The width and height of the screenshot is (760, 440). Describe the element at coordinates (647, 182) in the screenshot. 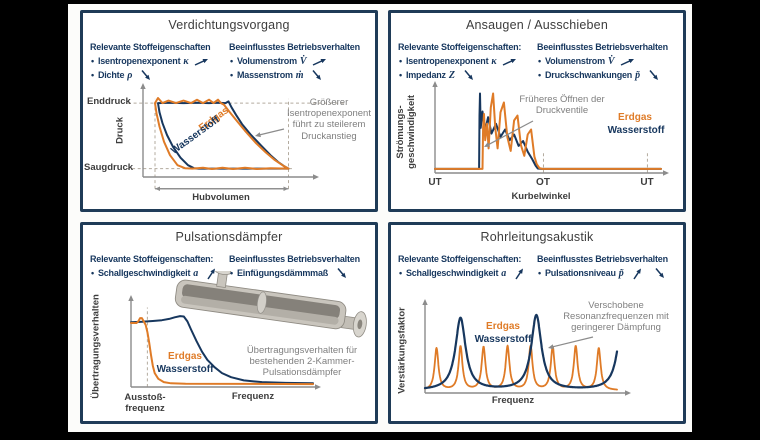

I see `tick-ut-right: UT` at that location.